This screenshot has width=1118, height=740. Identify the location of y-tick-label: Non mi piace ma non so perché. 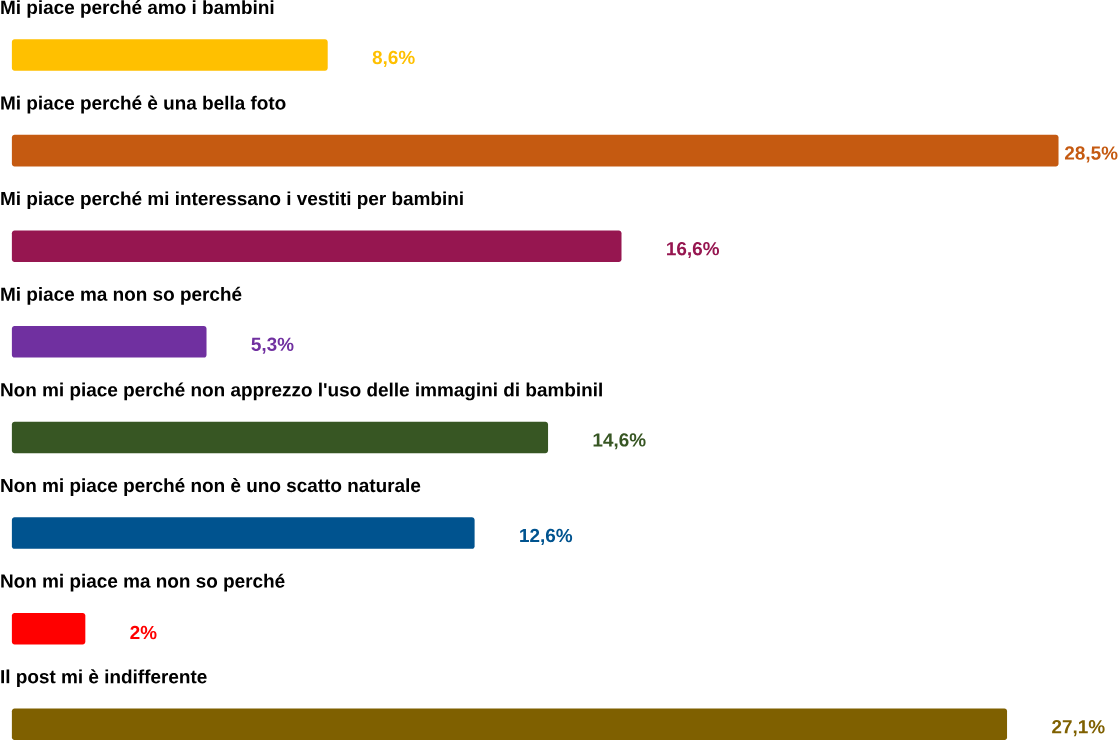
(143, 582).